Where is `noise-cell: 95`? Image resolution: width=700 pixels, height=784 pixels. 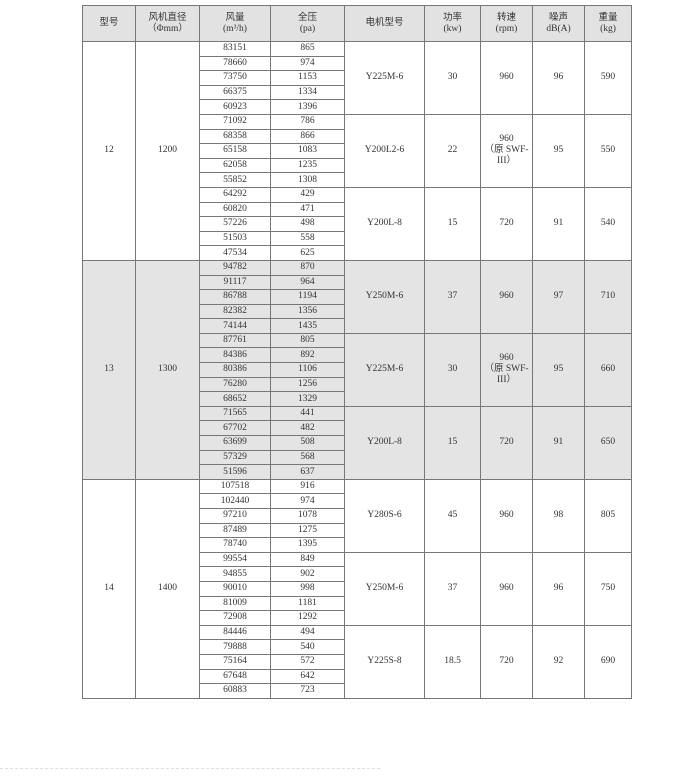
noise-cell: 95 is located at coordinates (558, 369).